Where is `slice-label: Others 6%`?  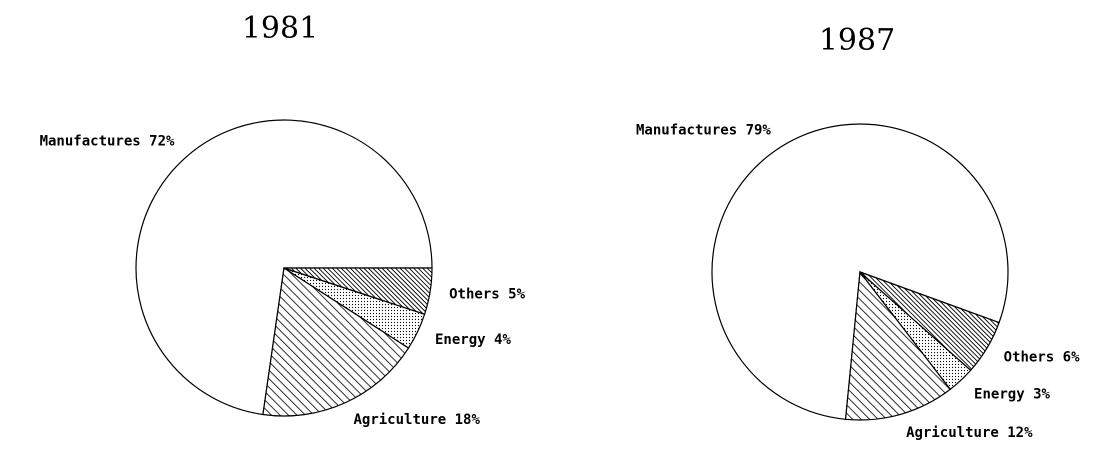 slice-label: Others 6% is located at coordinates (1042, 358).